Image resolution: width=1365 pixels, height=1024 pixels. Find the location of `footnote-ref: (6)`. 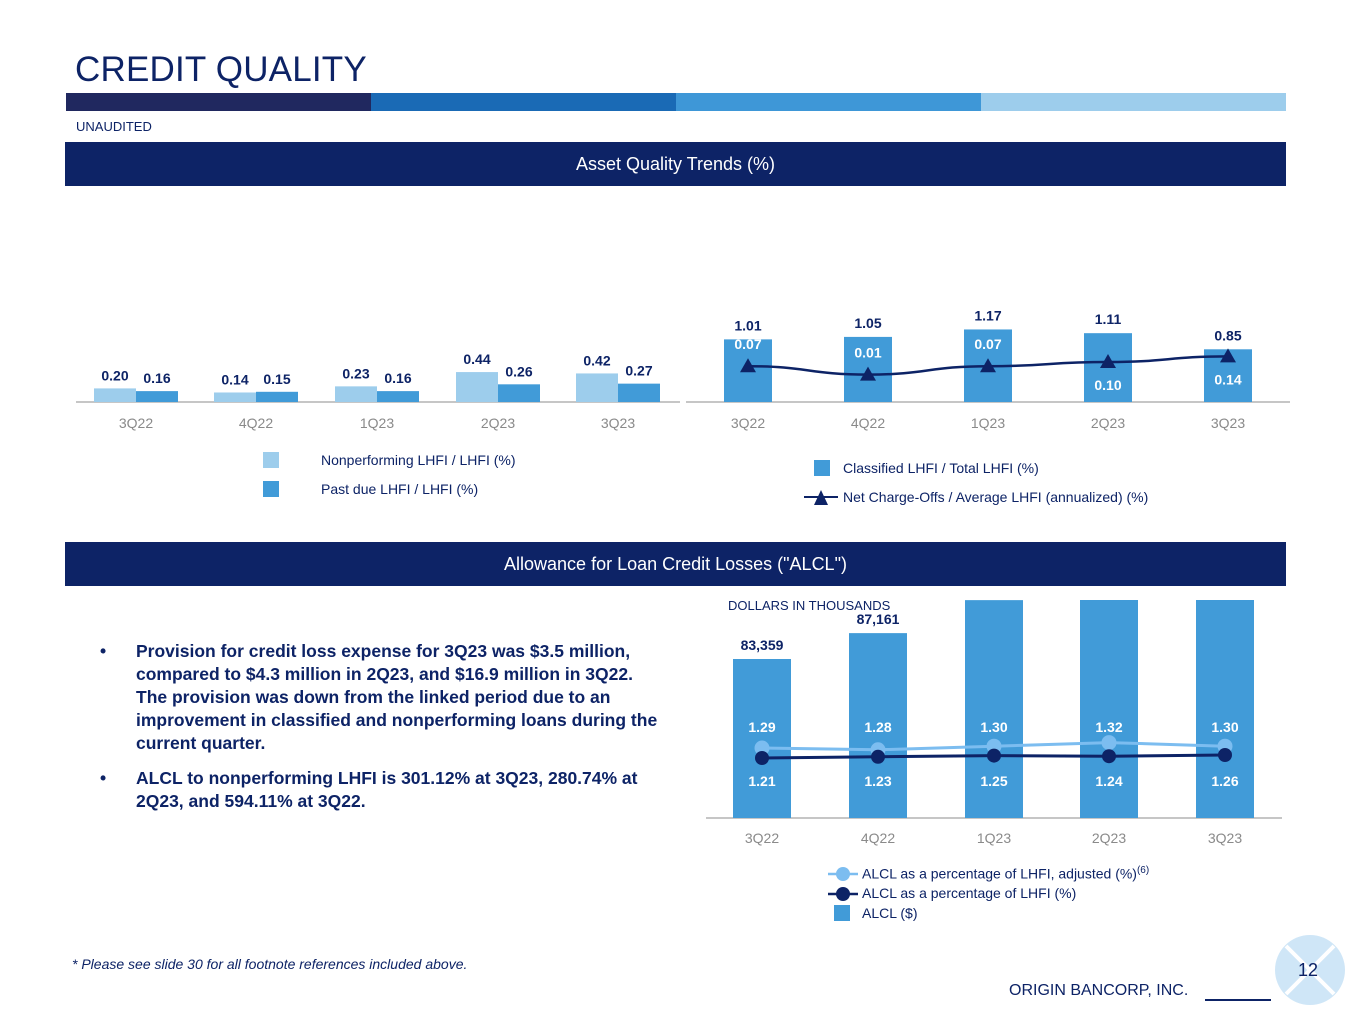

footnote-ref: (6) is located at coordinates (1143, 870).